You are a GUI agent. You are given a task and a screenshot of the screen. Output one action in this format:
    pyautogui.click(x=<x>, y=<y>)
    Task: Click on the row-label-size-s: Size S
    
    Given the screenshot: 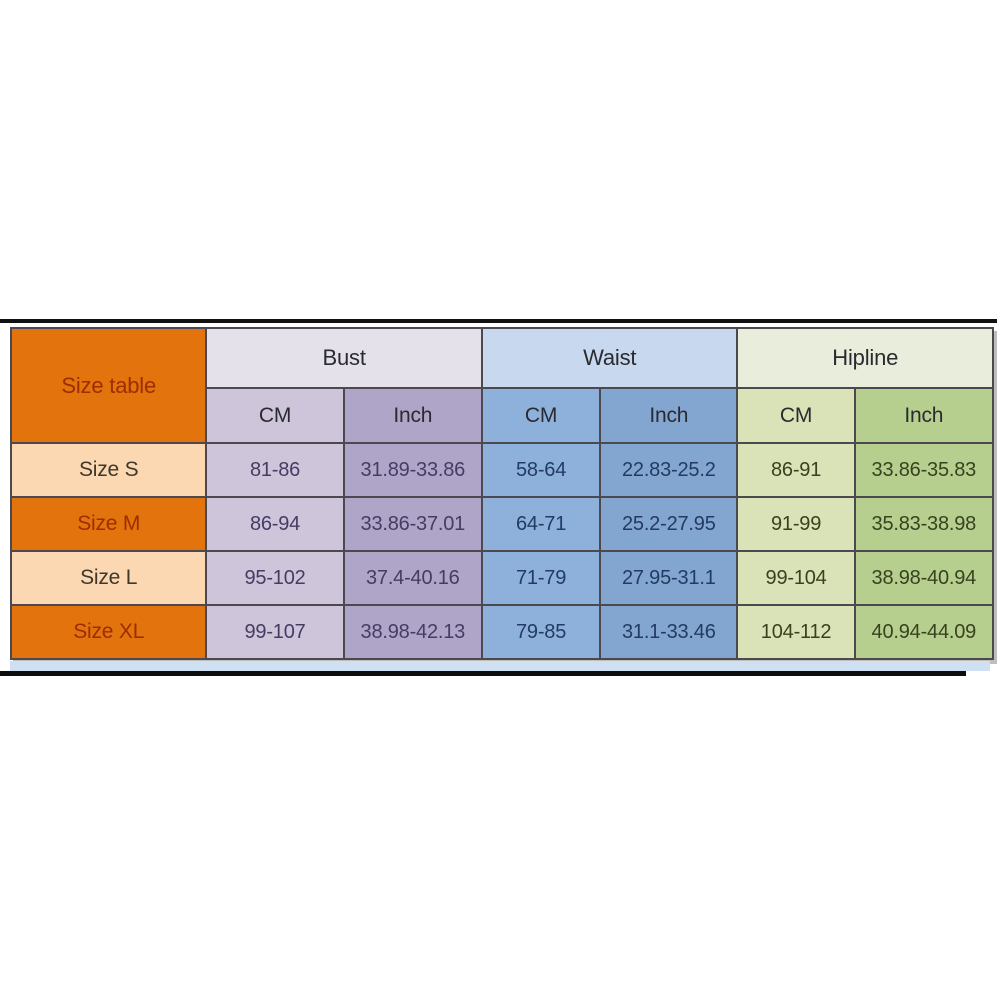 What is the action you would take?
    pyautogui.click(x=108, y=470)
    